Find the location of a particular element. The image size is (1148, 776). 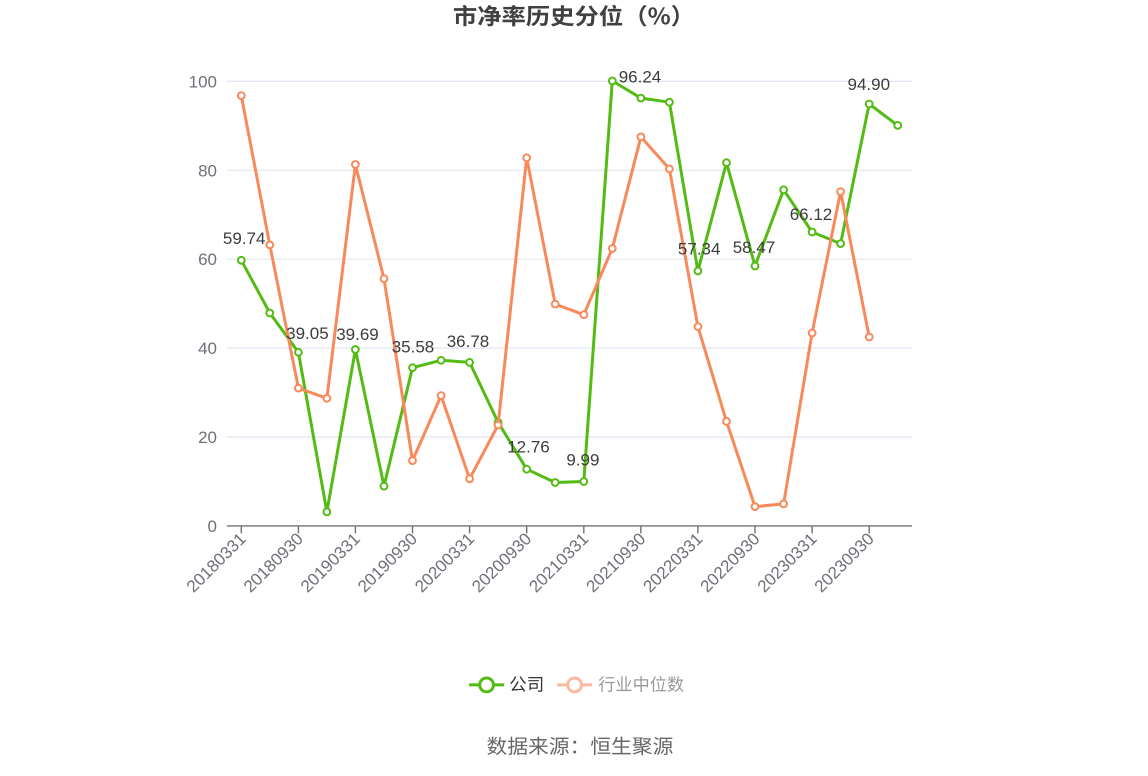

svg-text: 66.12 is located at coordinates (811, 214).